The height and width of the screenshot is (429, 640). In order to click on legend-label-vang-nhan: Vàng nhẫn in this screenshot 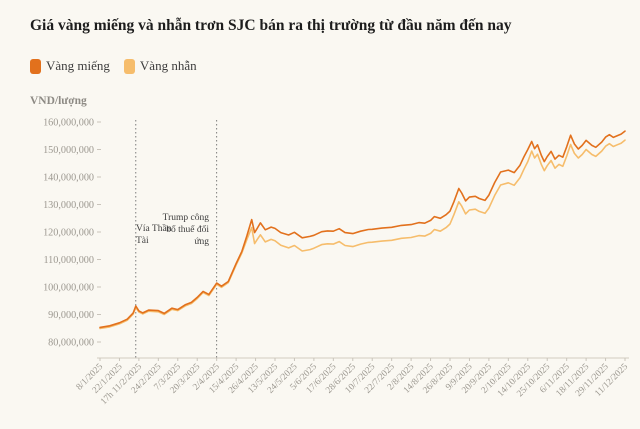, I will do `click(168, 65)`.